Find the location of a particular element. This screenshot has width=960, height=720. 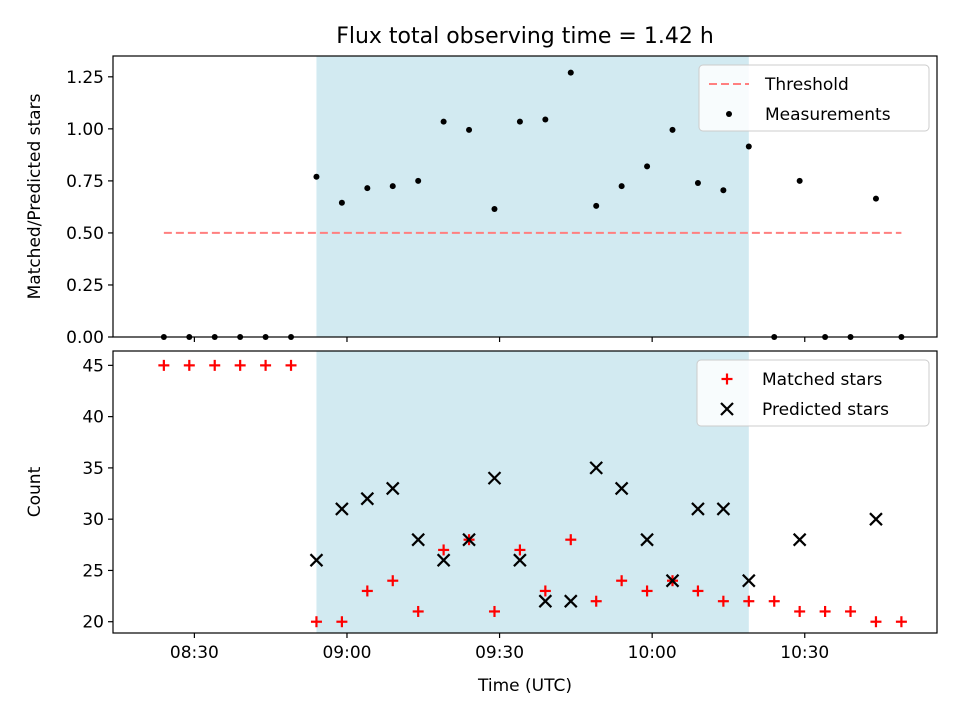

legend-predicted-swatch is located at coordinates (727, 409).